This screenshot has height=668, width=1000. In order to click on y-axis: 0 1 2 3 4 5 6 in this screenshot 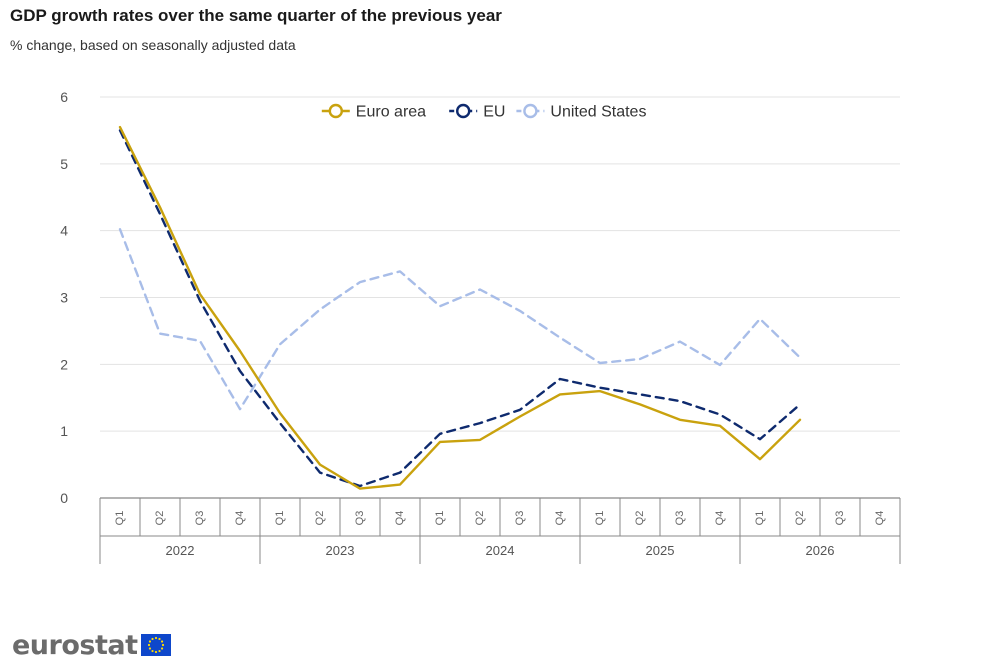, I will do `click(64, 297)`.